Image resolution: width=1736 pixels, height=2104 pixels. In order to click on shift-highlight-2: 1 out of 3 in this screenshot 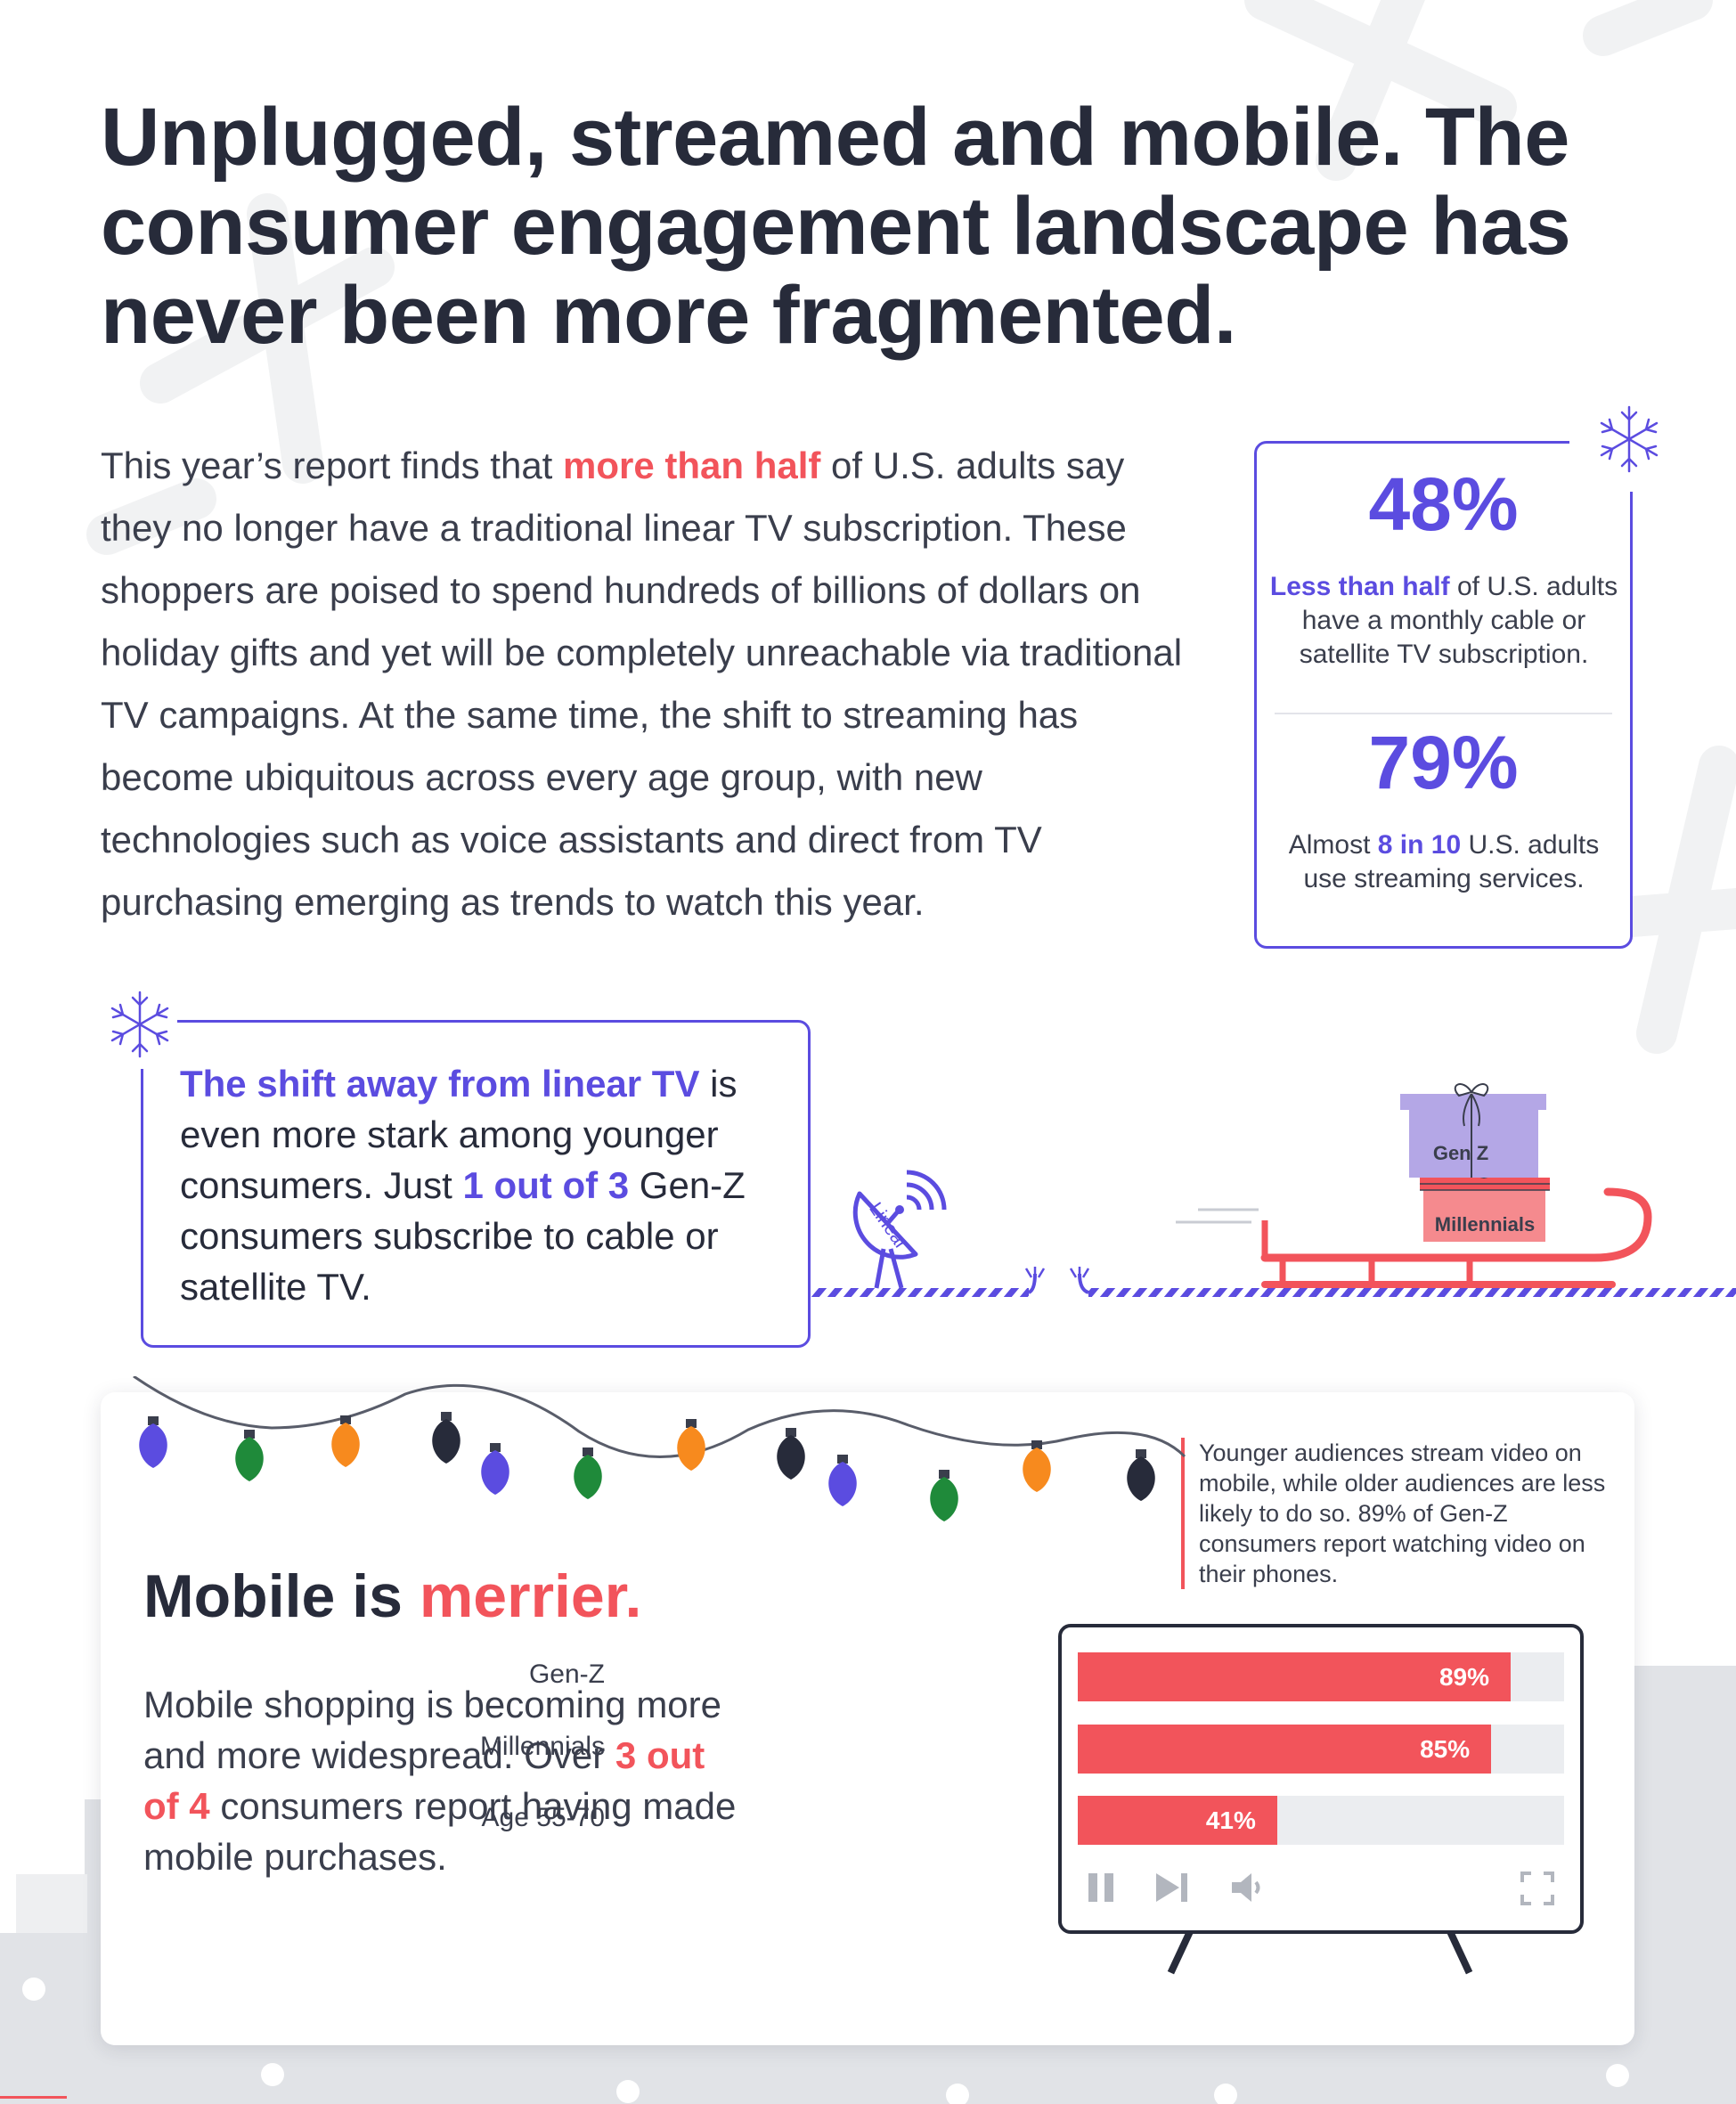, I will do `click(546, 1185)`.